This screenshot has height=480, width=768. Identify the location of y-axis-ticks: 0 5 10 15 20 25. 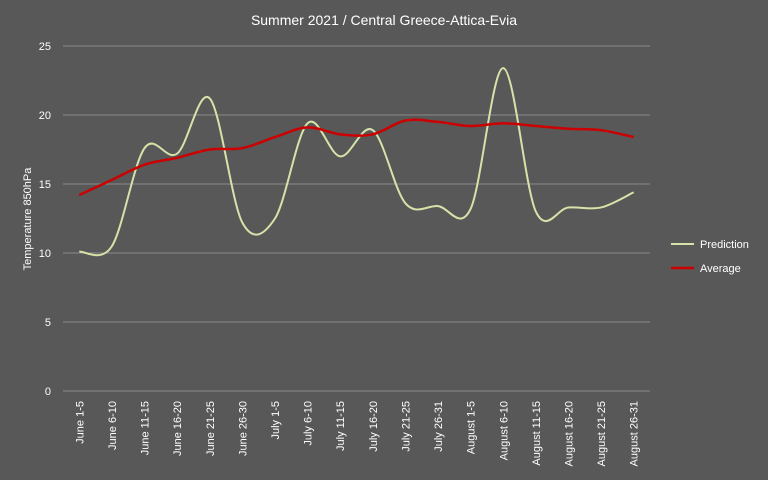
(45, 219).